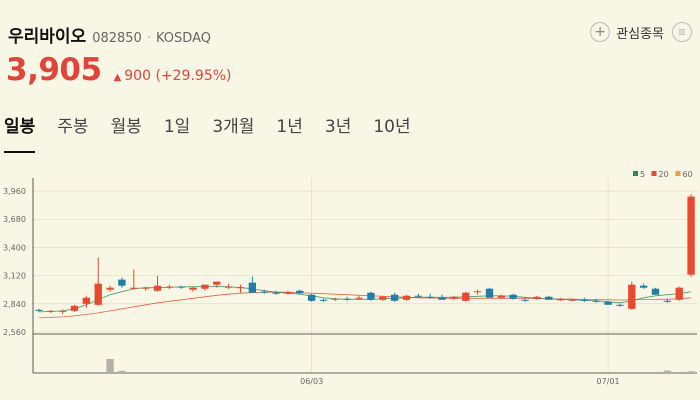  I want to click on tab-10years: 10년, so click(392, 127).